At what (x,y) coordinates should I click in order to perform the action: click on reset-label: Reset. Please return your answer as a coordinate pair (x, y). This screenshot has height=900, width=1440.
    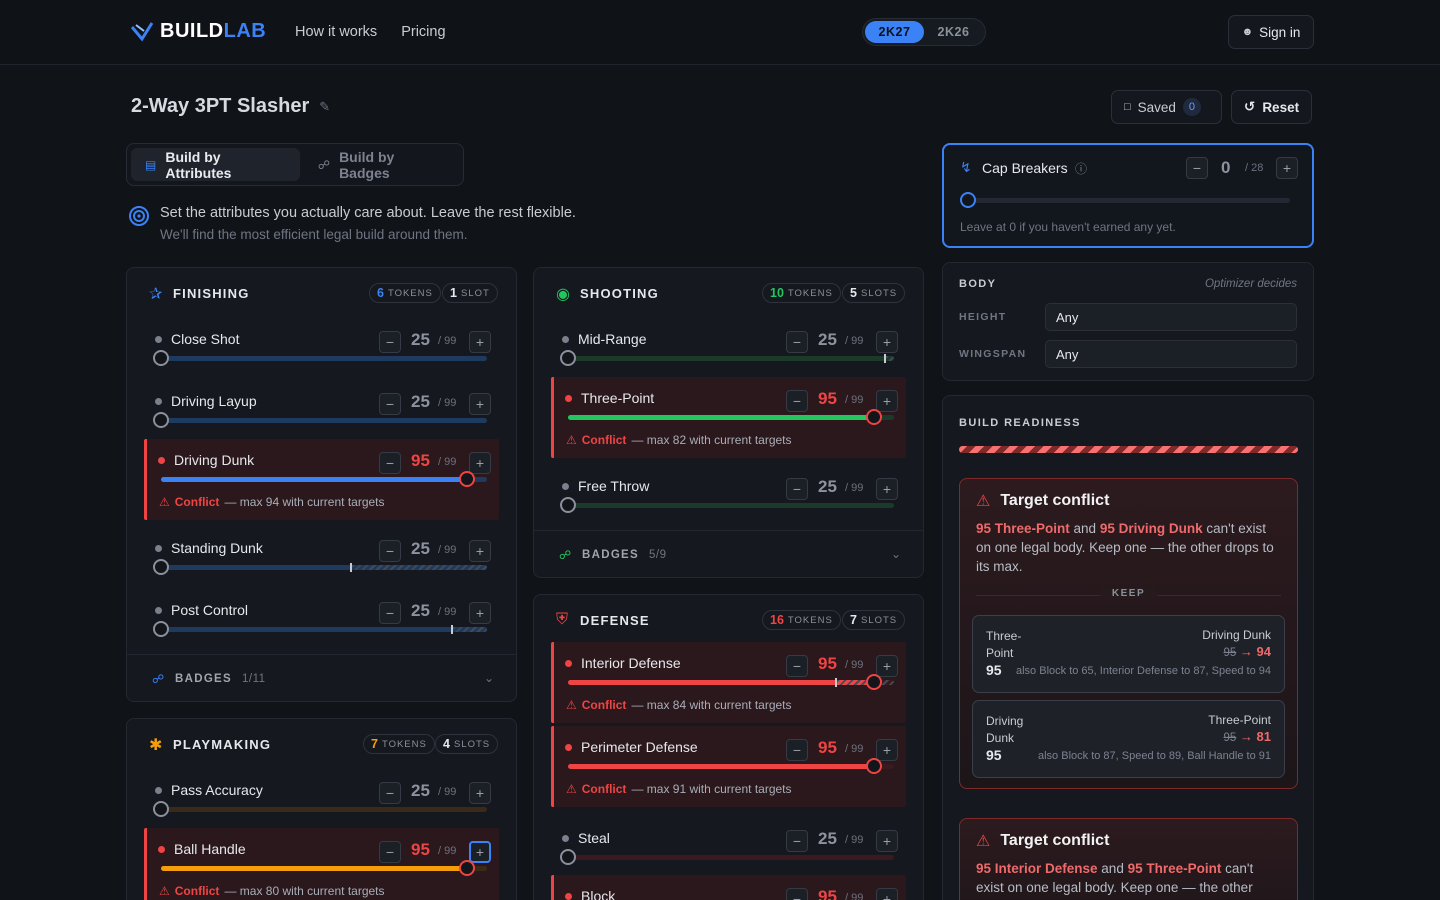
    Looking at the image, I should click on (1281, 107).